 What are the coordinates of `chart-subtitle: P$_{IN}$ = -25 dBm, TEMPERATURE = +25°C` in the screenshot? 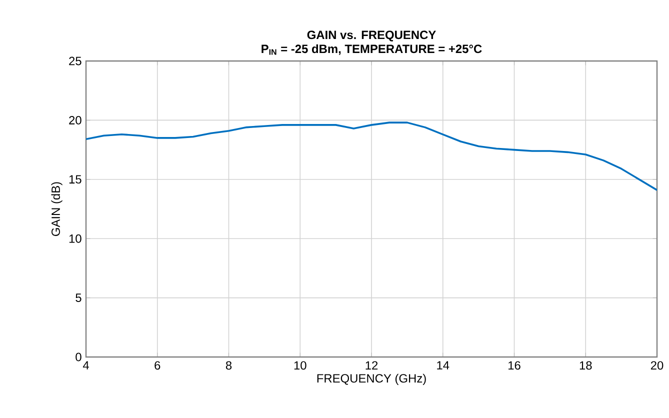 It's located at (372, 49).